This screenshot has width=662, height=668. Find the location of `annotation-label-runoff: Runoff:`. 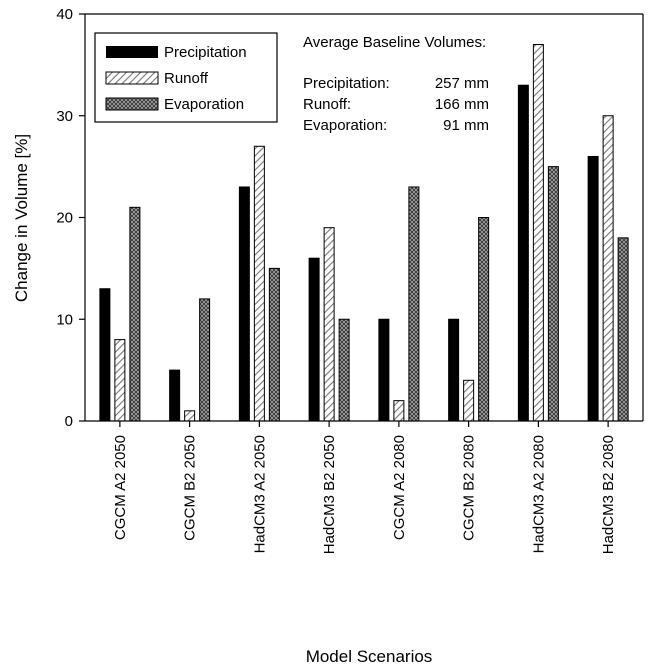

annotation-label-runoff: Runoff: is located at coordinates (327, 104).